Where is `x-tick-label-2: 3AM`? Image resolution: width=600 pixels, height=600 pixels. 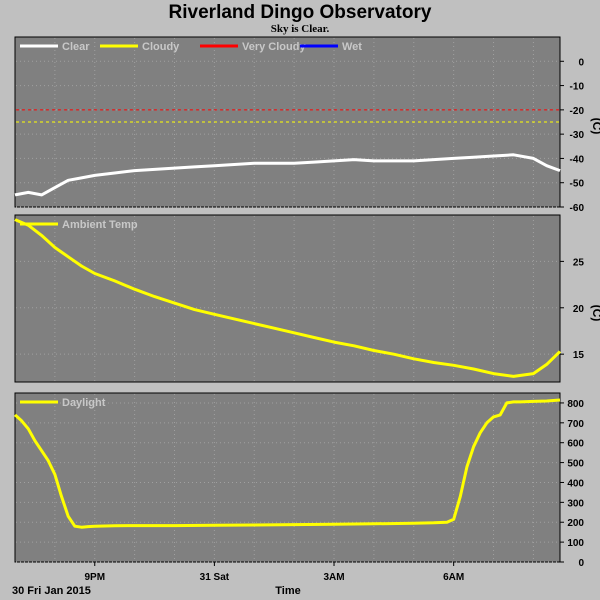 x-tick-label-2: 3AM is located at coordinates (333, 577).